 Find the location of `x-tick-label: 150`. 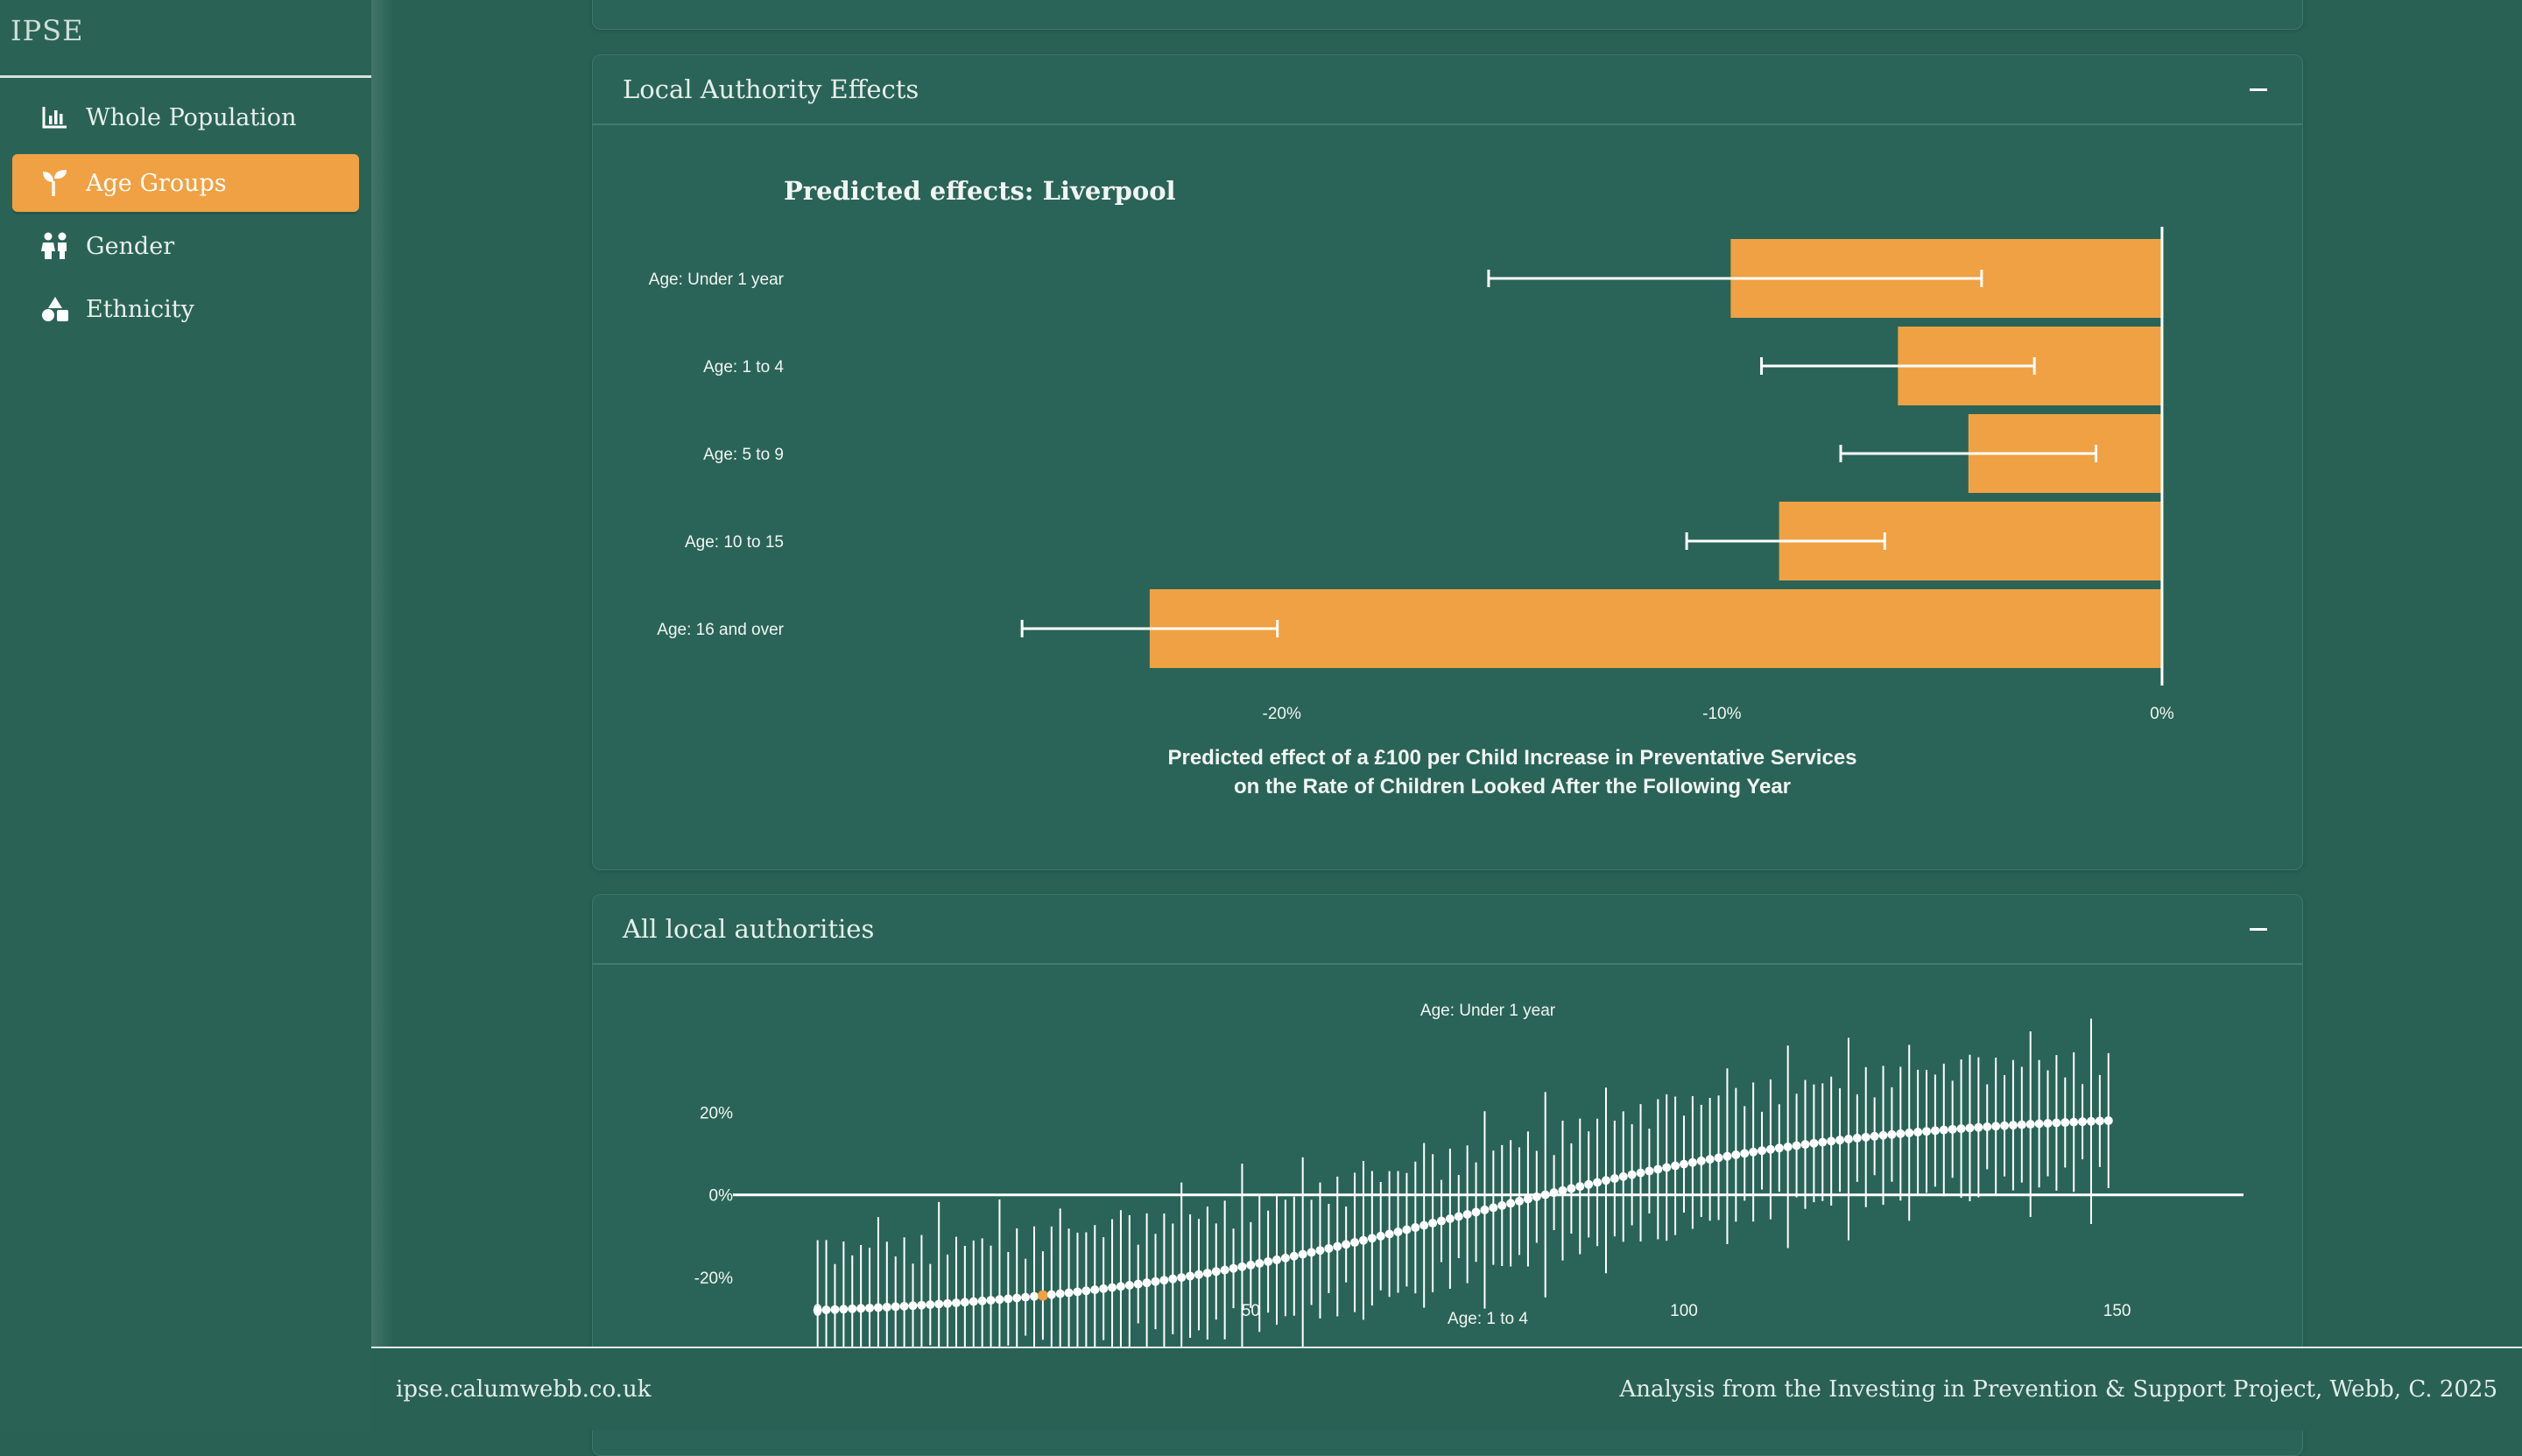

x-tick-label: 150 is located at coordinates (2117, 1311).